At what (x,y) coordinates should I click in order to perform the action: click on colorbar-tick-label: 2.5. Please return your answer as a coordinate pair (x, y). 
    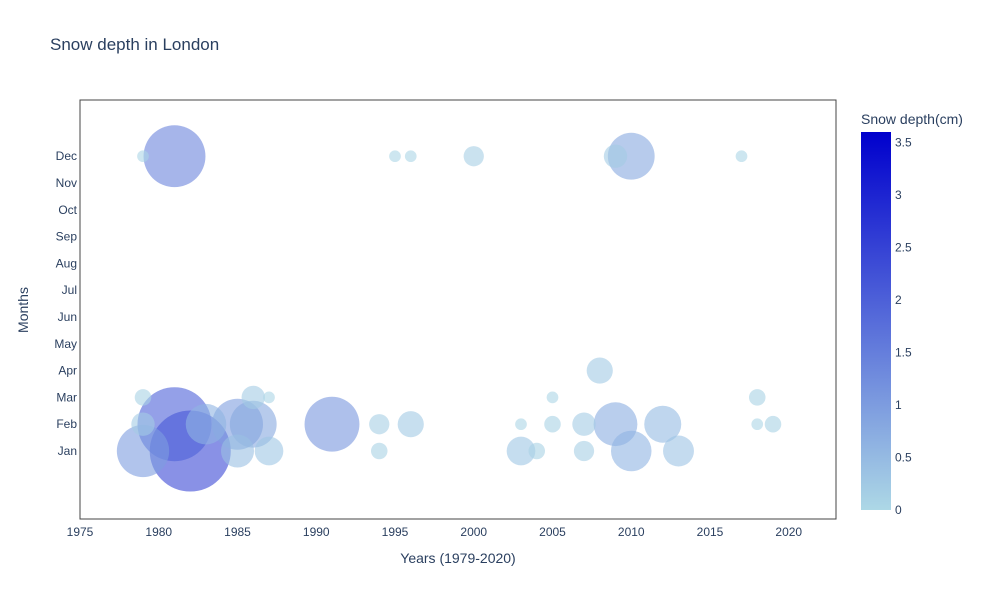
    Looking at the image, I should click on (903, 248).